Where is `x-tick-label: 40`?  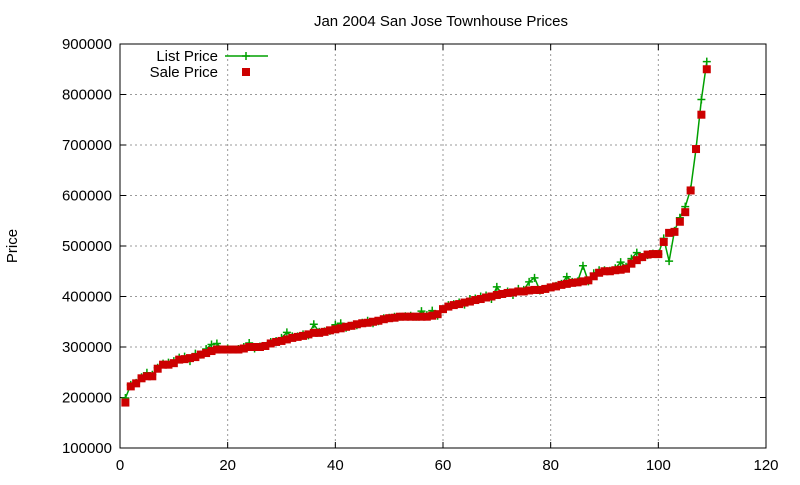
x-tick-label: 40 is located at coordinates (335, 465).